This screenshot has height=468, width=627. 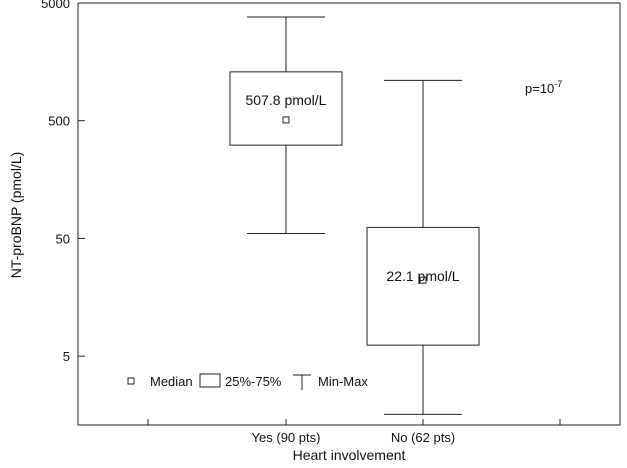 What do you see at coordinates (210, 380) in the screenshot?
I see `legend-box-symbol` at bounding box center [210, 380].